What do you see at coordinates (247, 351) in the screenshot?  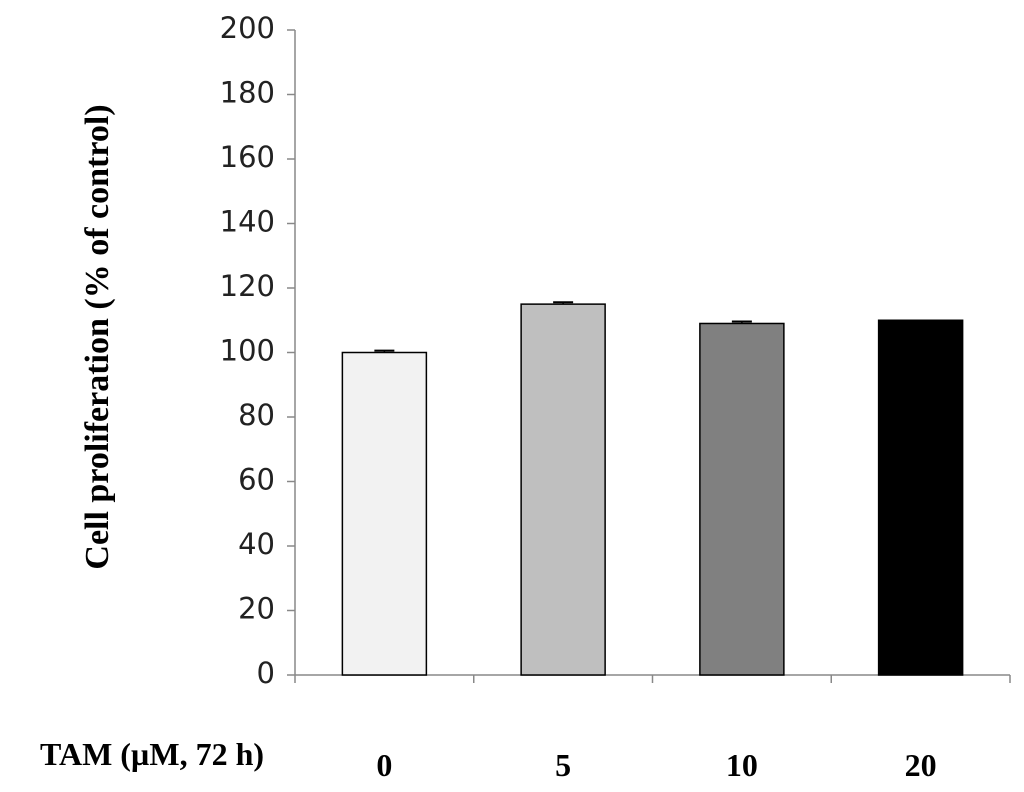 I see `y-tick-label: 100` at bounding box center [247, 351].